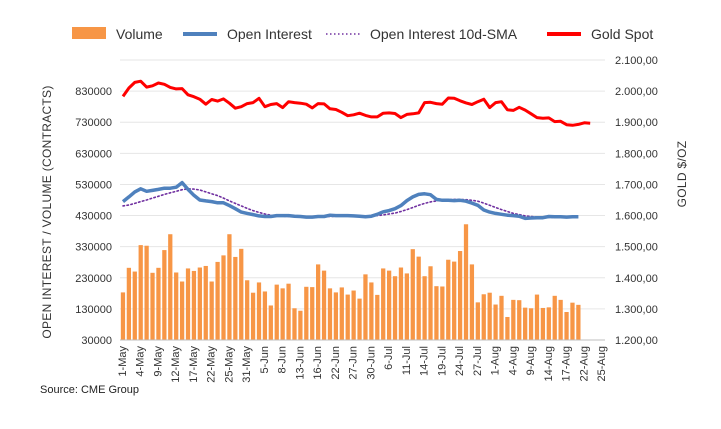 This screenshot has width=721, height=429. I want to click on y-axis-left-title: OPEN INTEREST / VOLUME (CONTRACTS), so click(47, 211).